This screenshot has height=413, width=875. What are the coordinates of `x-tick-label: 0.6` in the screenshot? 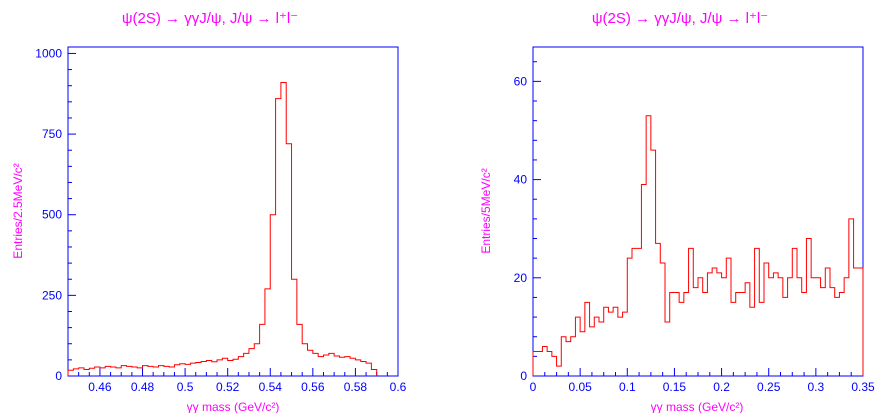 It's located at (398, 387).